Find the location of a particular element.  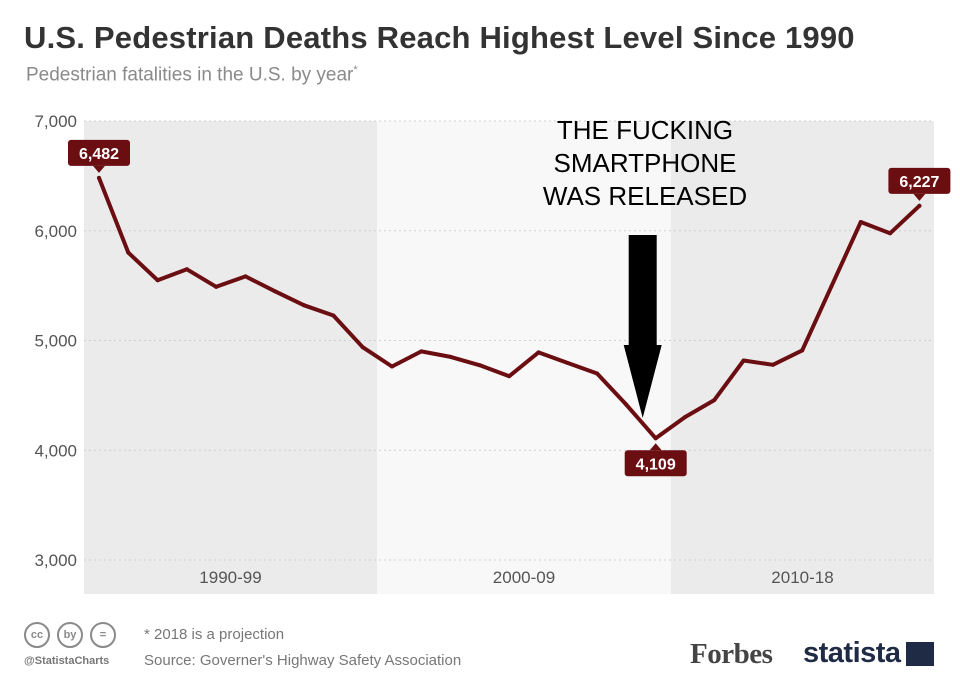

arrow-shaft is located at coordinates (642, 290).